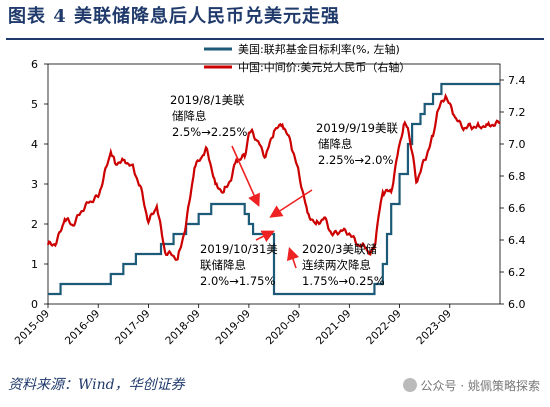 The width and height of the screenshot is (550, 407). I want to click on left-axis-ticks: 0 1 2 3 4 5 6, so click(39, 184).